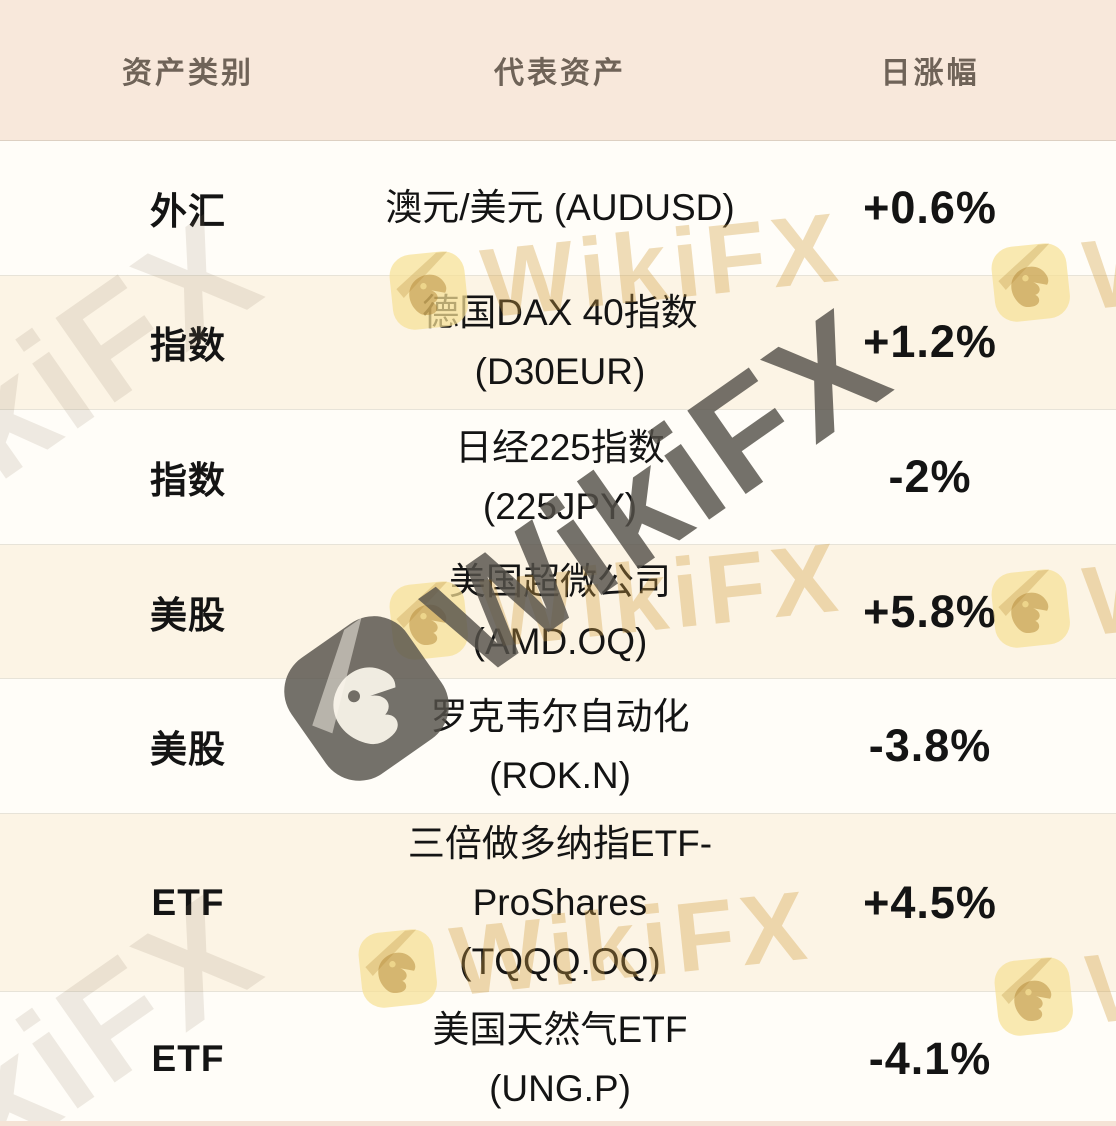 Image resolution: width=1116 pixels, height=1126 pixels. What do you see at coordinates (930, 902) in the screenshot?
I see `daily-change: +4.5%` at bounding box center [930, 902].